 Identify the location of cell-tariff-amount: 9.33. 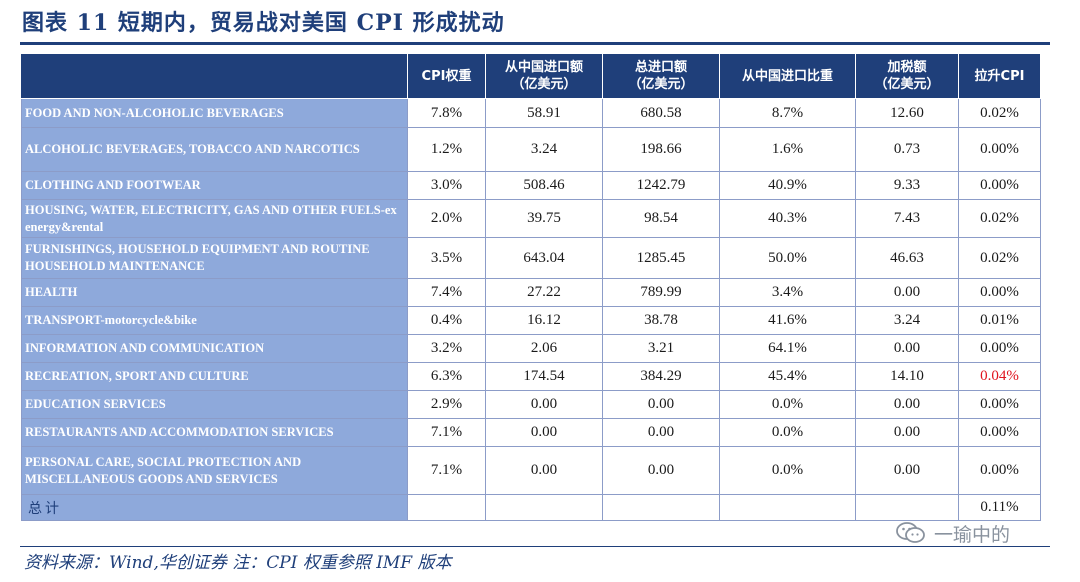
(907, 185).